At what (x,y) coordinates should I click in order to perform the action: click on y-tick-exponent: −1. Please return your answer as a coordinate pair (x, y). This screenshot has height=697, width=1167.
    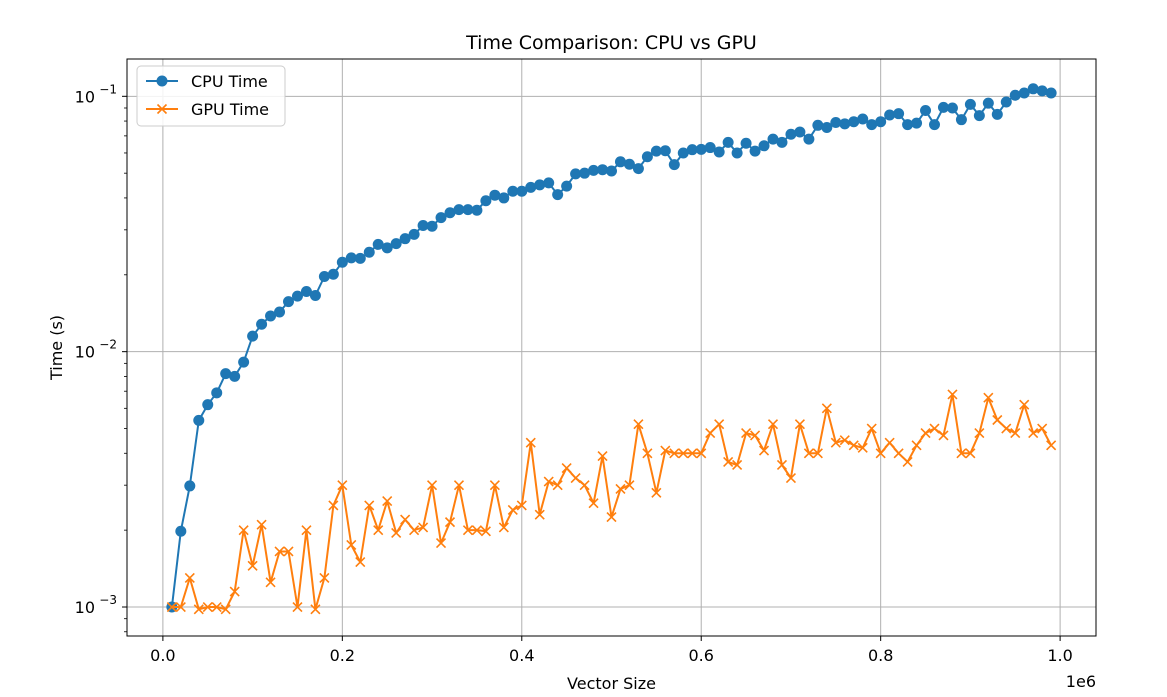
    Looking at the image, I should click on (108, 89).